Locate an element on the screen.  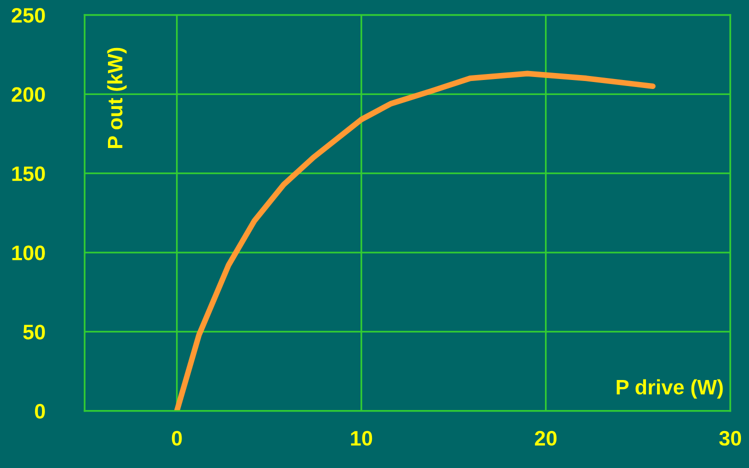
y-axis-title: P out (kW) is located at coordinates (117, 98).